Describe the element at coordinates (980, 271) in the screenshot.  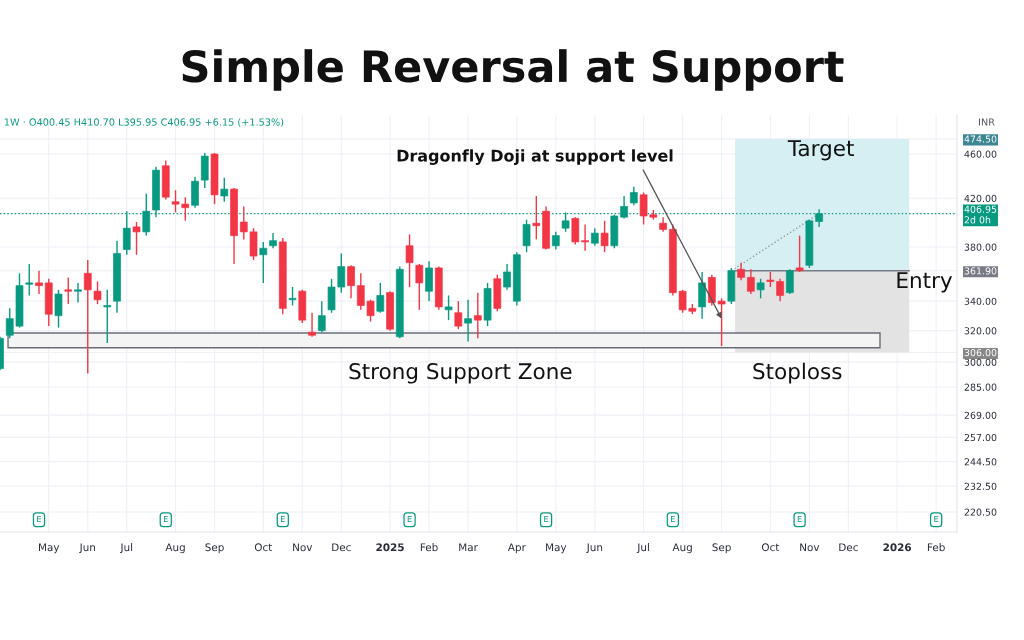
I see `y-tick-label: 361.90` at that location.